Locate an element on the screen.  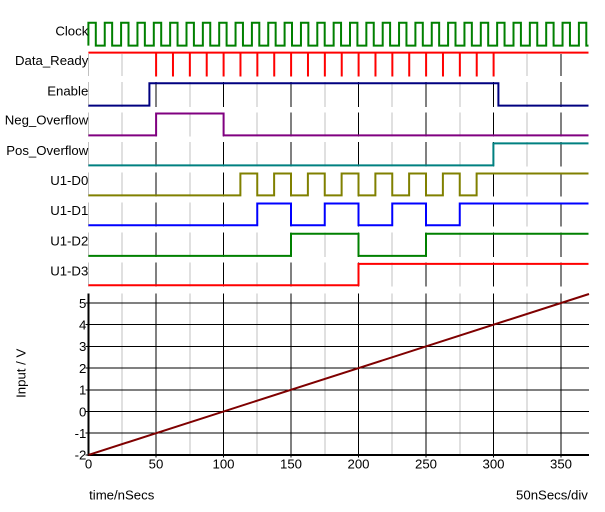
svg-text: 250 is located at coordinates (426, 463).